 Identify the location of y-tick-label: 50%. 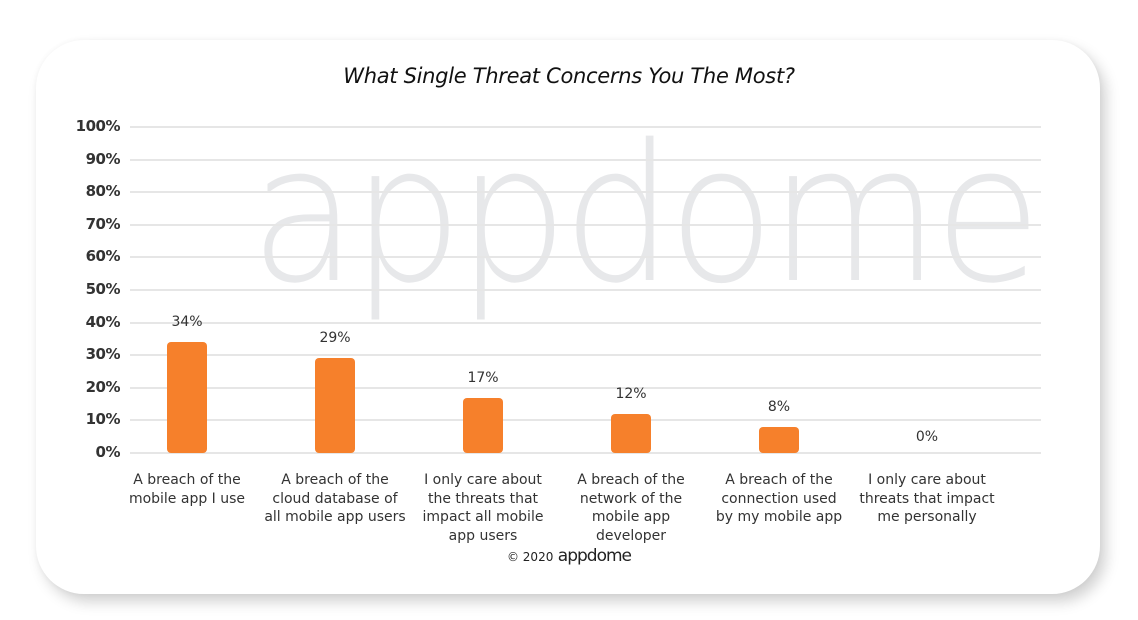
(103, 289).